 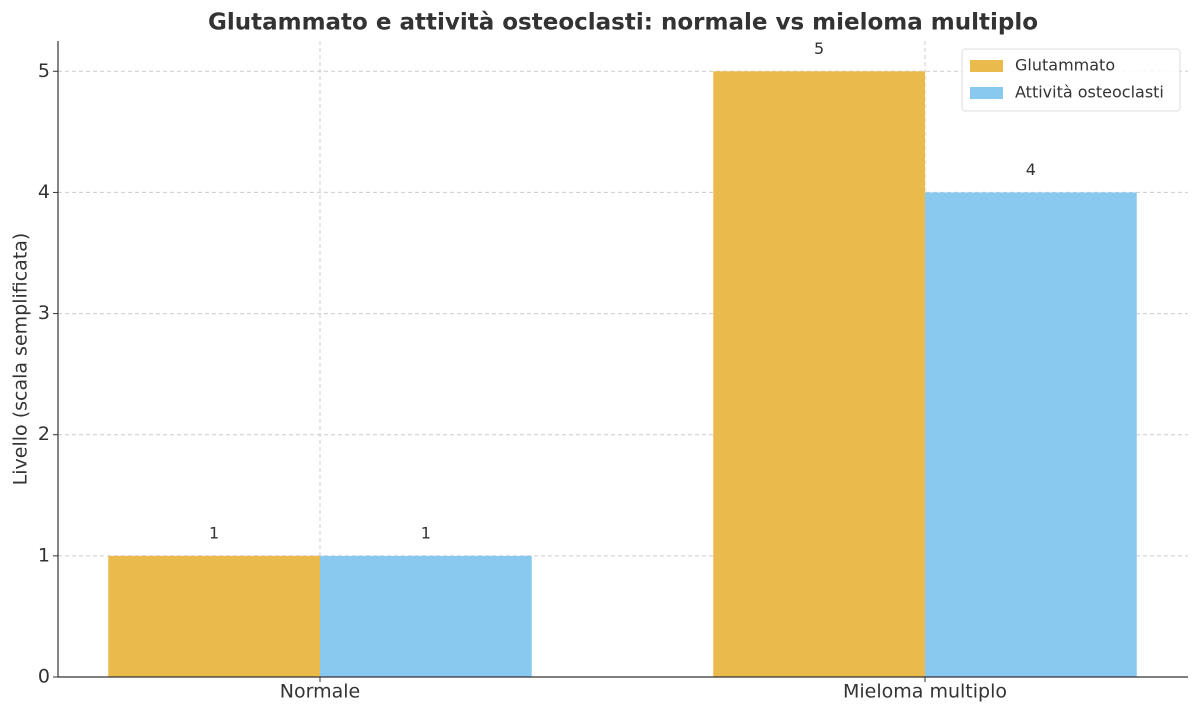 I want to click on x-tick-label: Mieloma multiplo, so click(x=925, y=692).